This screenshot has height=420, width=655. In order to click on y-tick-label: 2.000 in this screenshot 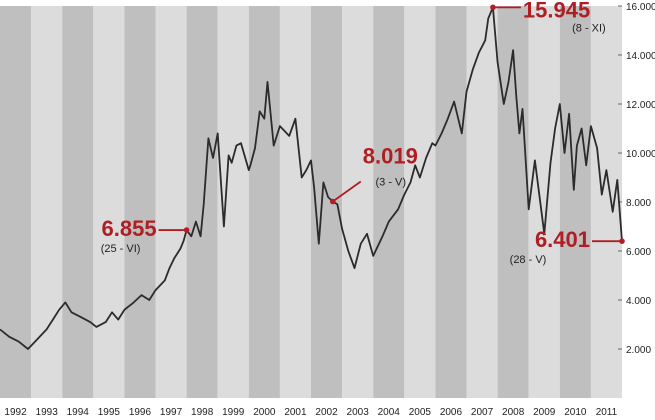, I will do `click(638, 350)`.